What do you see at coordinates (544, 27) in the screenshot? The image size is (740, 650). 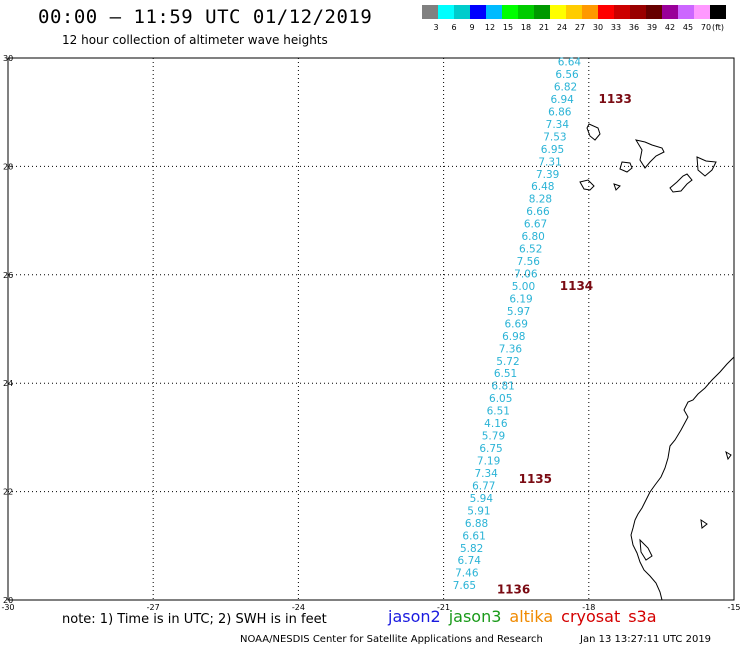 I see `scale-label: 21` at bounding box center [544, 27].